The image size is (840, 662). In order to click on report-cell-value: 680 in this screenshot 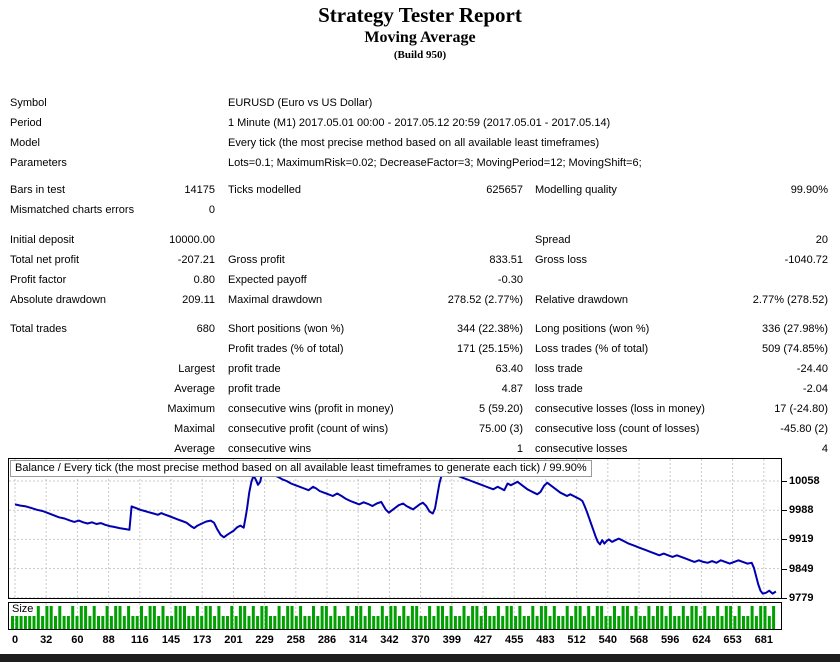, I will do `click(205, 329)`.